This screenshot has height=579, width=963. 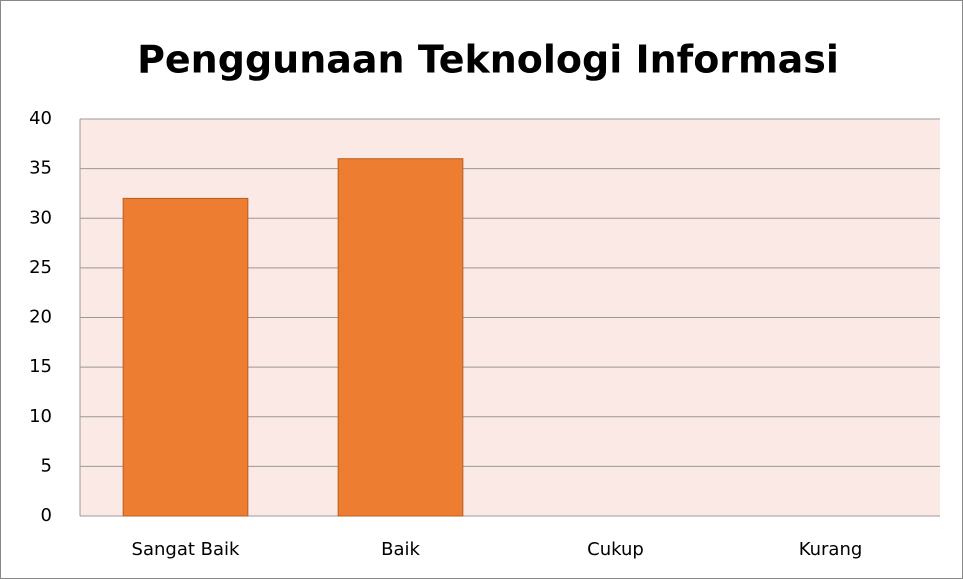 I want to click on x-tick-label: Kurang, so click(x=831, y=549).